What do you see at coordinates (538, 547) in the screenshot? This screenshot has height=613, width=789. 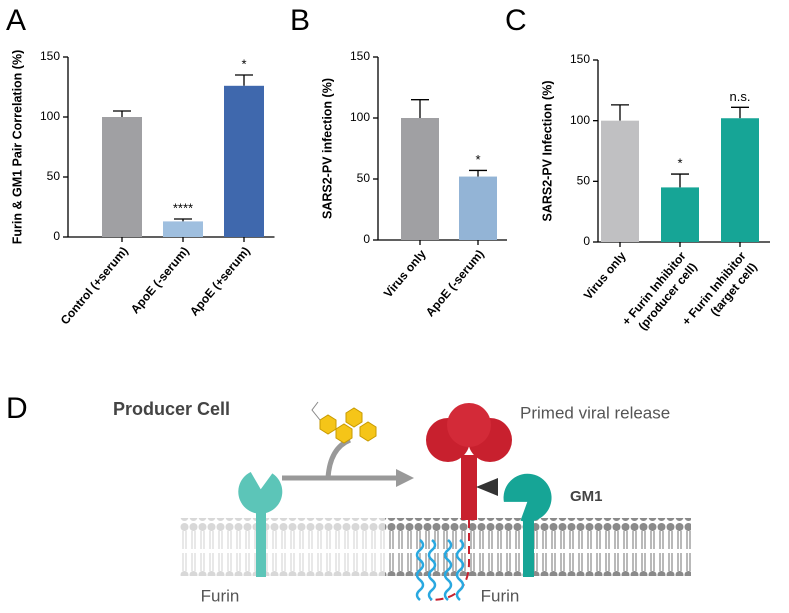 I see `membrane-dark` at bounding box center [538, 547].